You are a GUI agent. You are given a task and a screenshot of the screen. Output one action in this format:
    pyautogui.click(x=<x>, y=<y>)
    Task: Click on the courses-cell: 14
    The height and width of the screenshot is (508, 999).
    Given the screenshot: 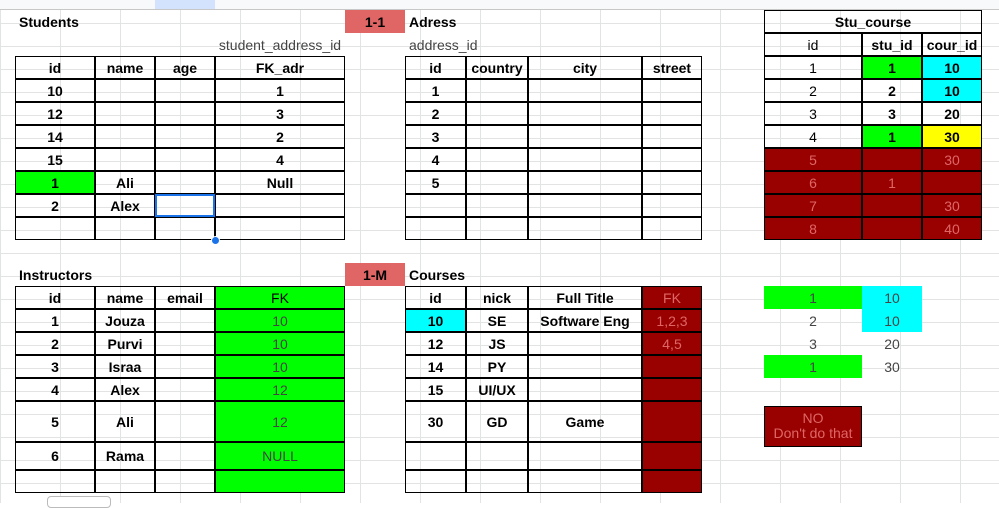 What is the action you would take?
    pyautogui.click(x=435, y=366)
    